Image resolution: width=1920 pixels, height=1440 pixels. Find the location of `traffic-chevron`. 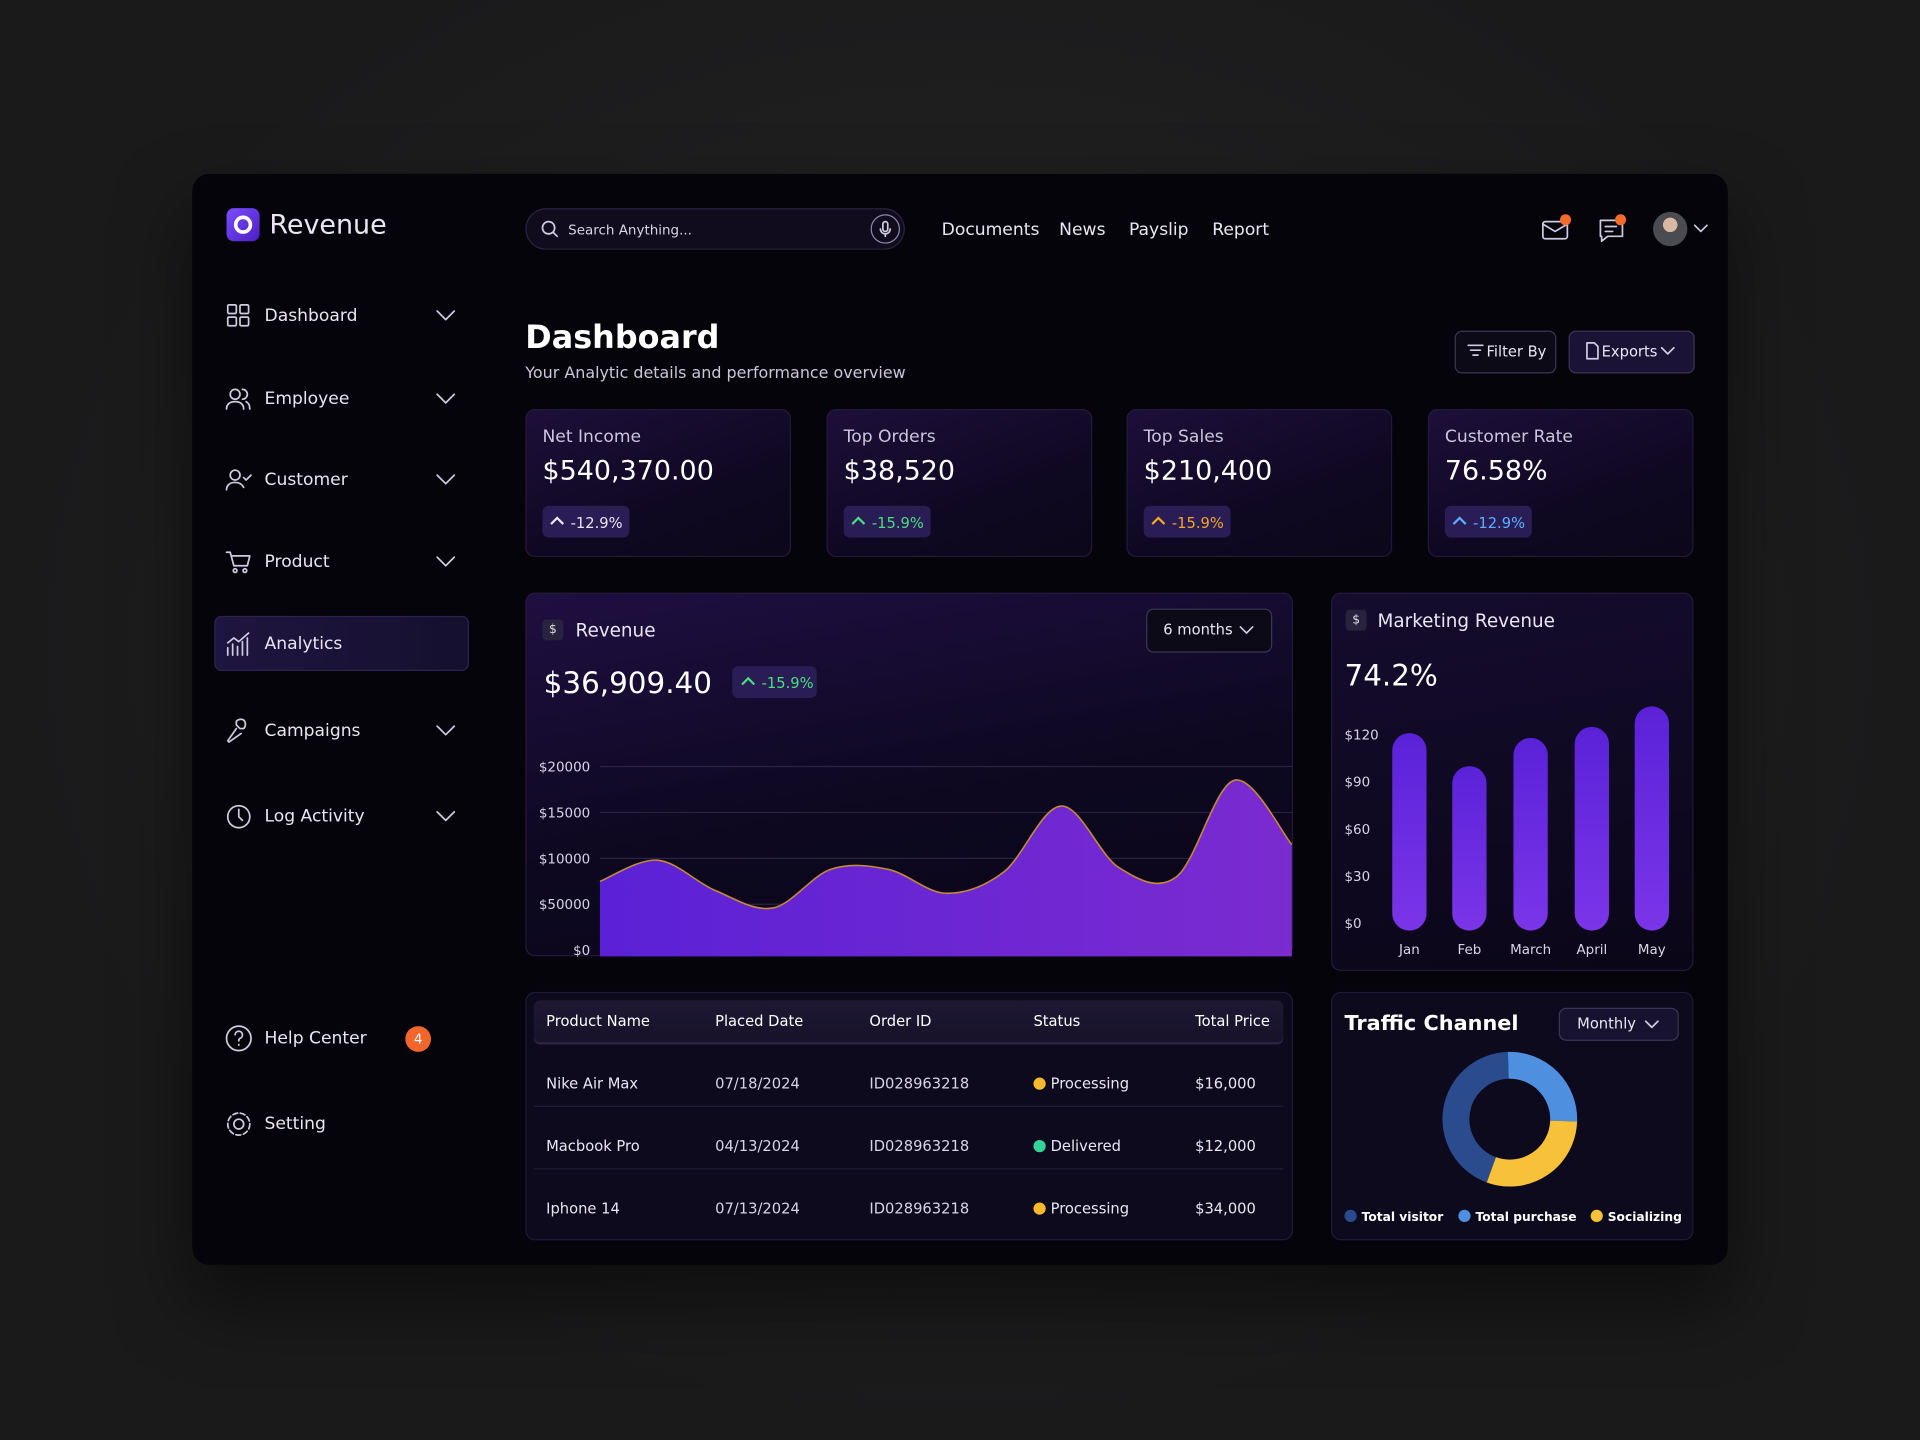

traffic-chevron is located at coordinates (1651, 1024).